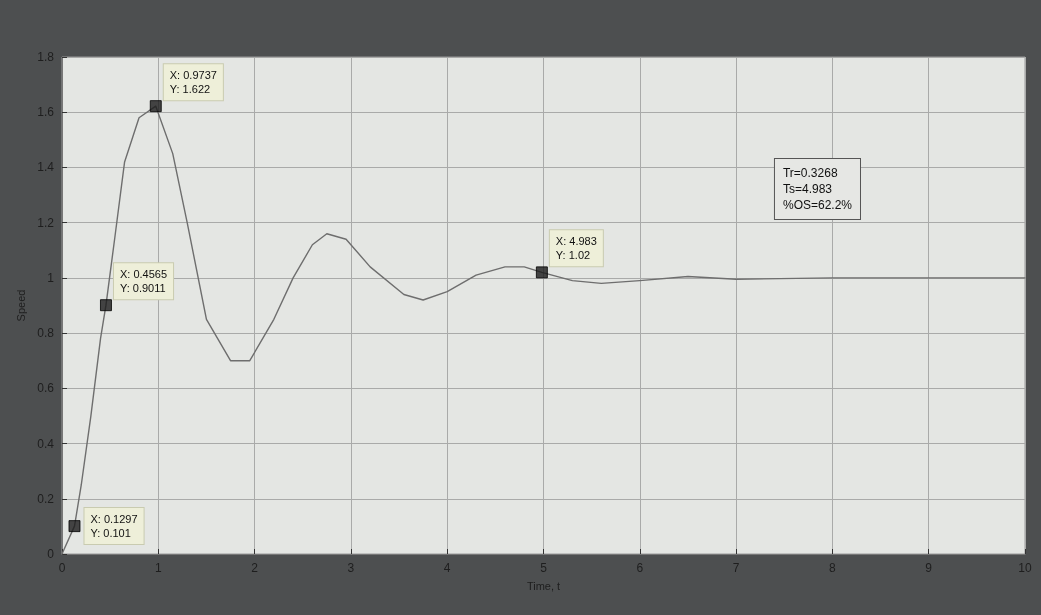 The height and width of the screenshot is (615, 1041). What do you see at coordinates (143, 281) in the screenshot?
I see `annotation: X: 0.4565 Y: 0.9011` at bounding box center [143, 281].